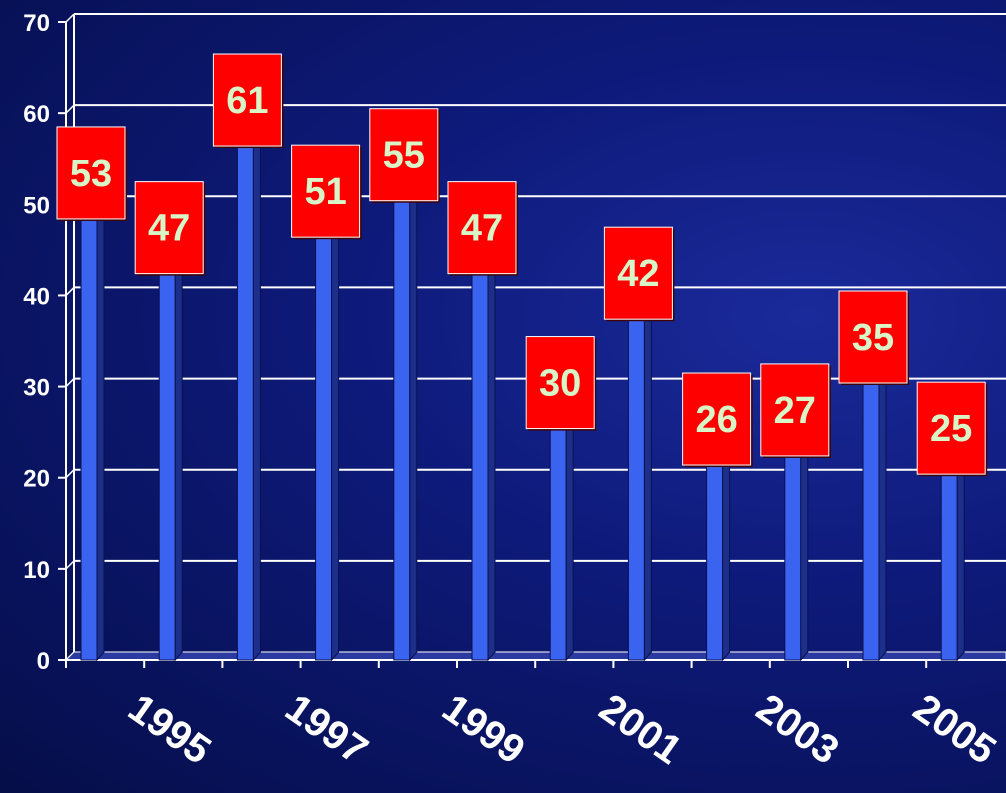 Image resolution: width=1006 pixels, height=793 pixels. What do you see at coordinates (36, 205) in the screenshot?
I see `y-tick-label: 50` at bounding box center [36, 205].